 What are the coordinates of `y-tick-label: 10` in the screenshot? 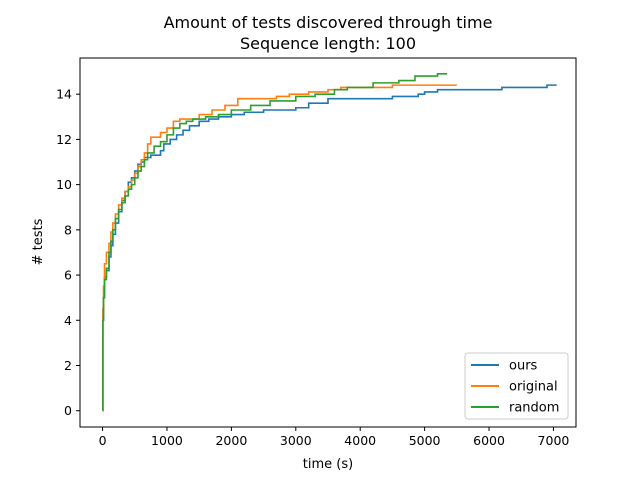 It's located at (64, 184).